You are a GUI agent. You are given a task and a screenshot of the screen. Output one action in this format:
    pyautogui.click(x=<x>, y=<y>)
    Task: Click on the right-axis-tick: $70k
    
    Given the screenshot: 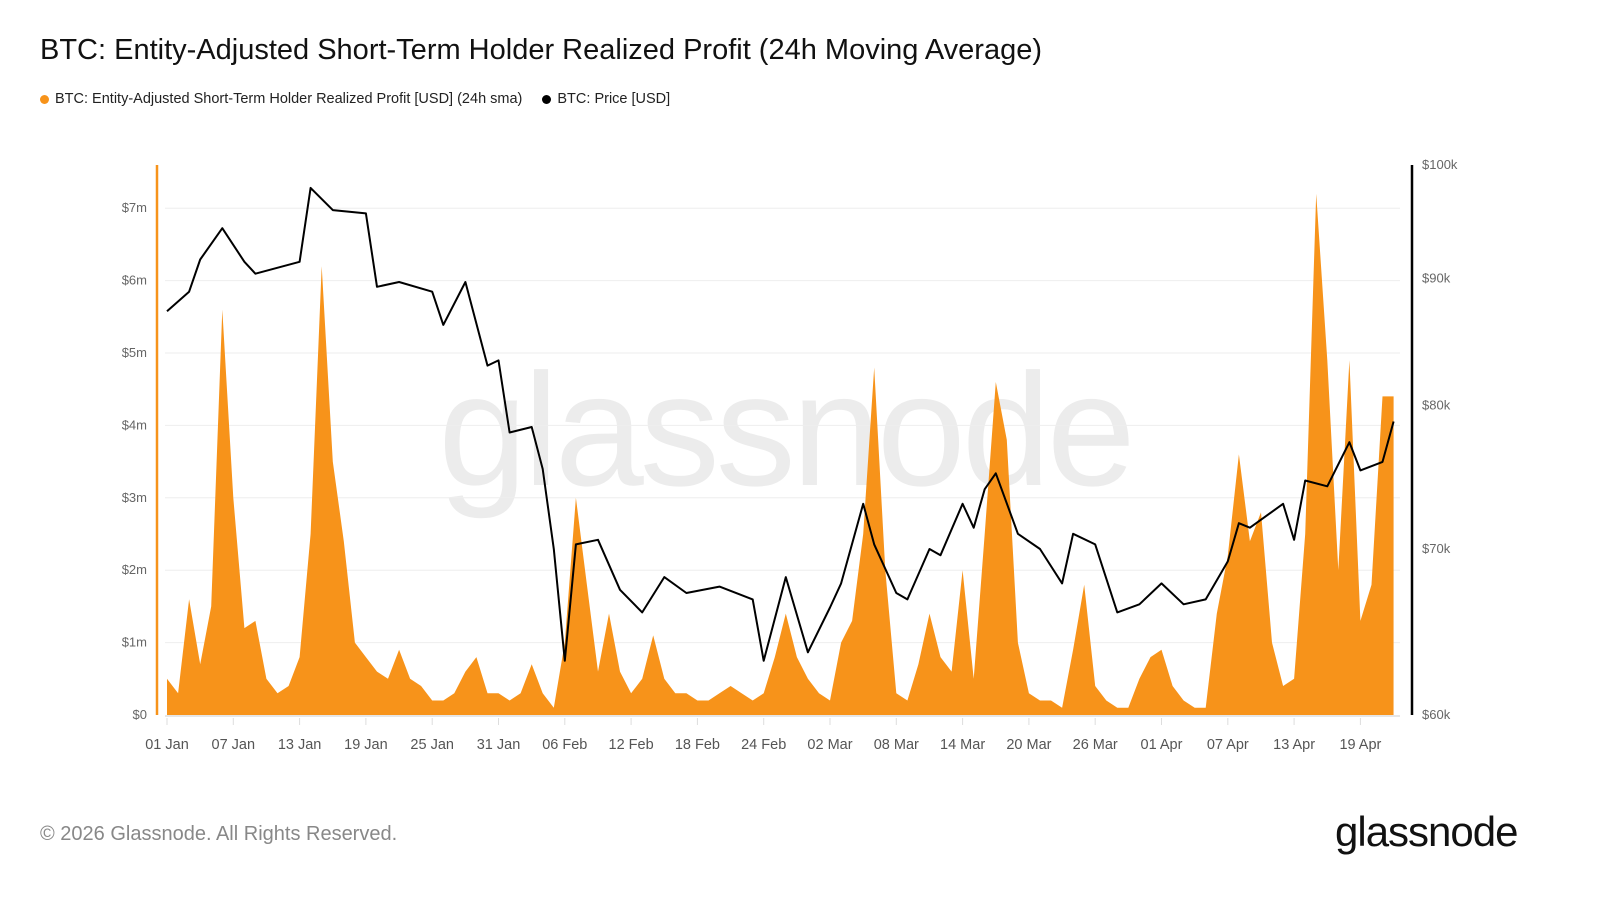 What is the action you would take?
    pyautogui.click(x=1436, y=548)
    